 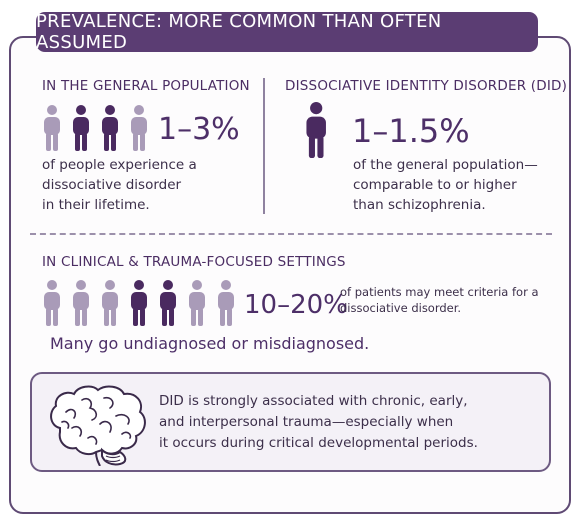 I want to click on brain-icon, so click(x=98, y=425).